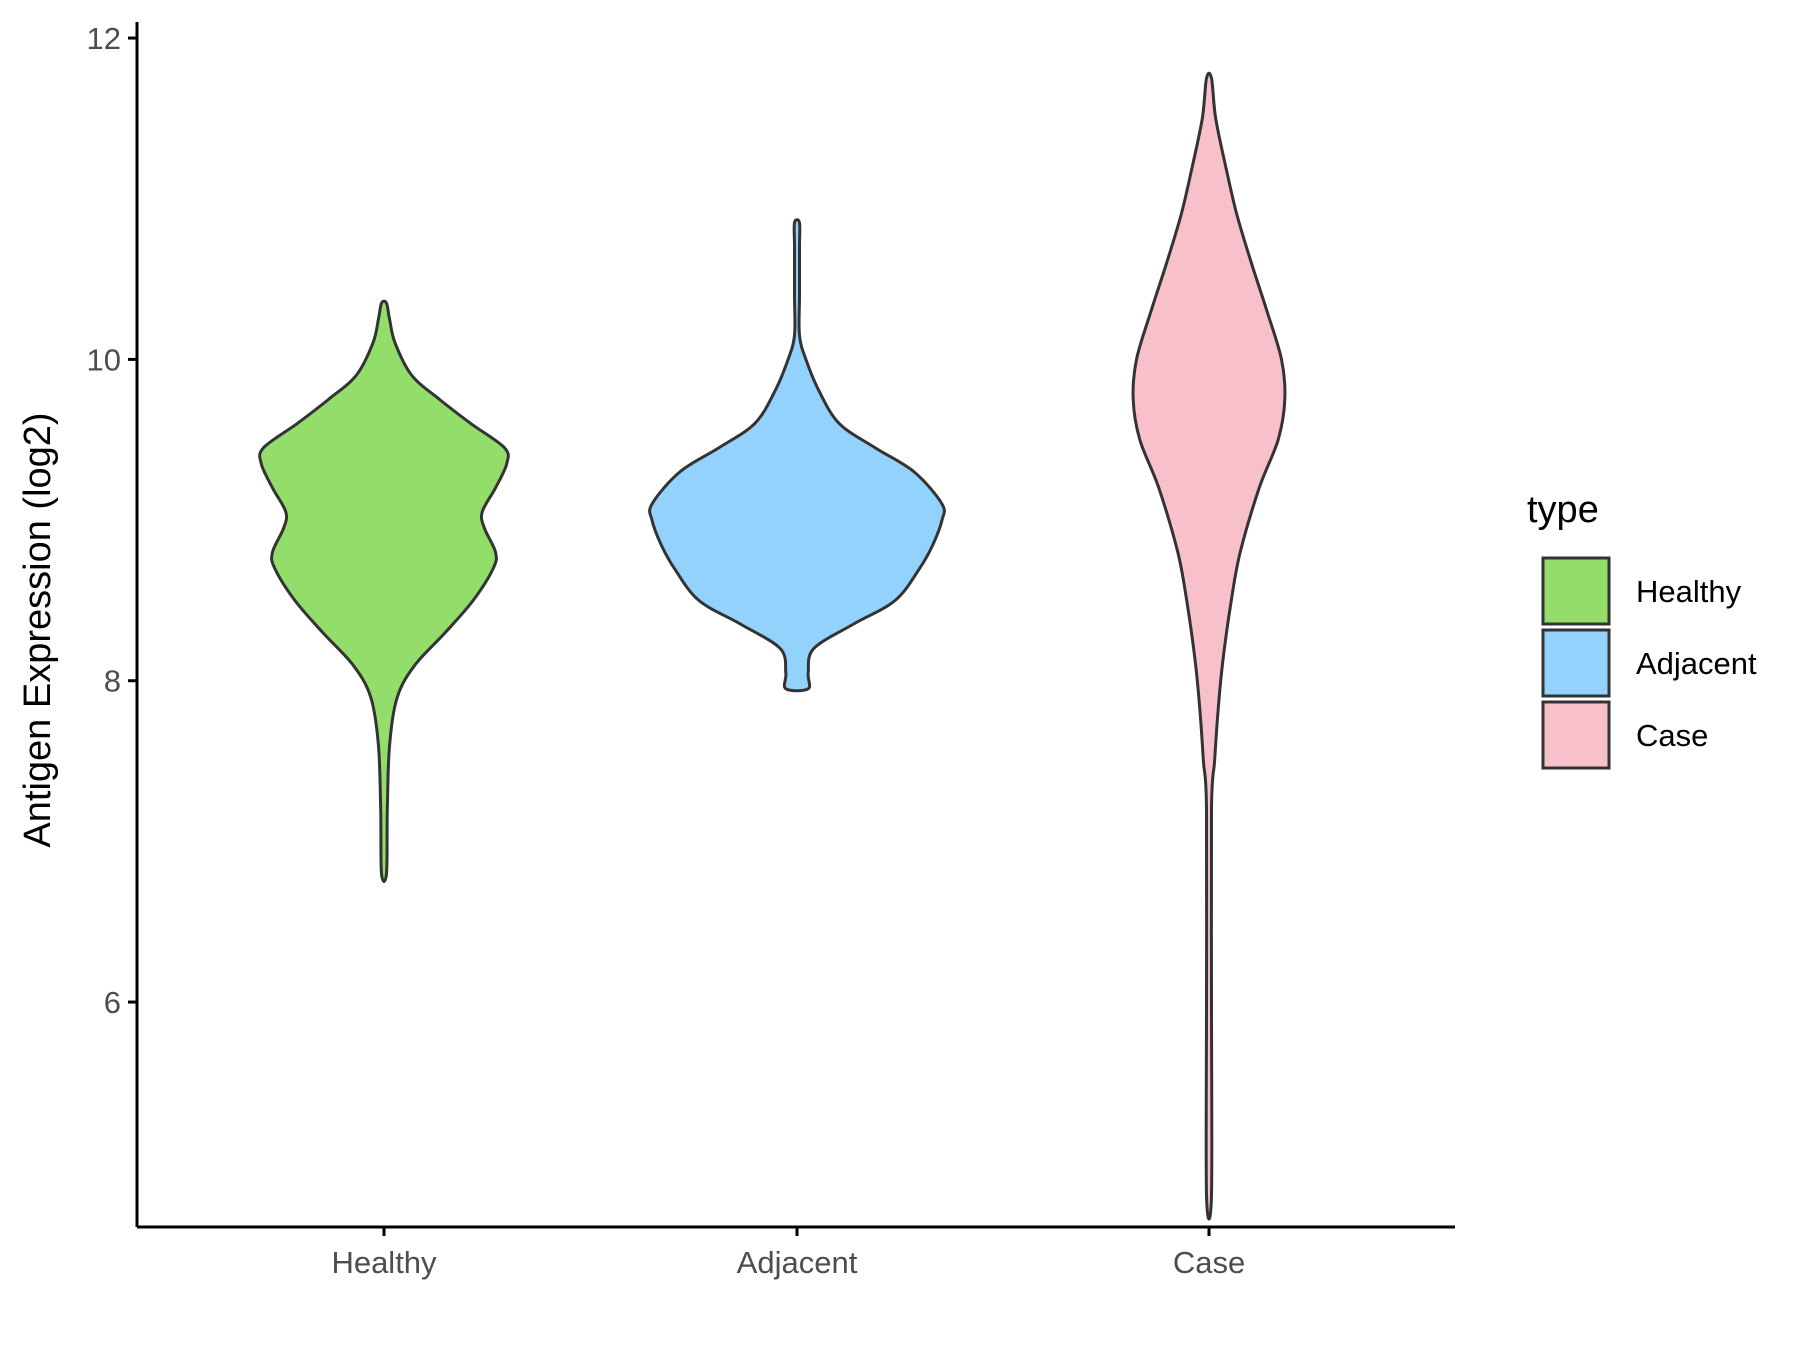 This screenshot has height=1350, width=1800. What do you see at coordinates (1689, 591) in the screenshot?
I see `legend-label-healthy: Healthy` at bounding box center [1689, 591].